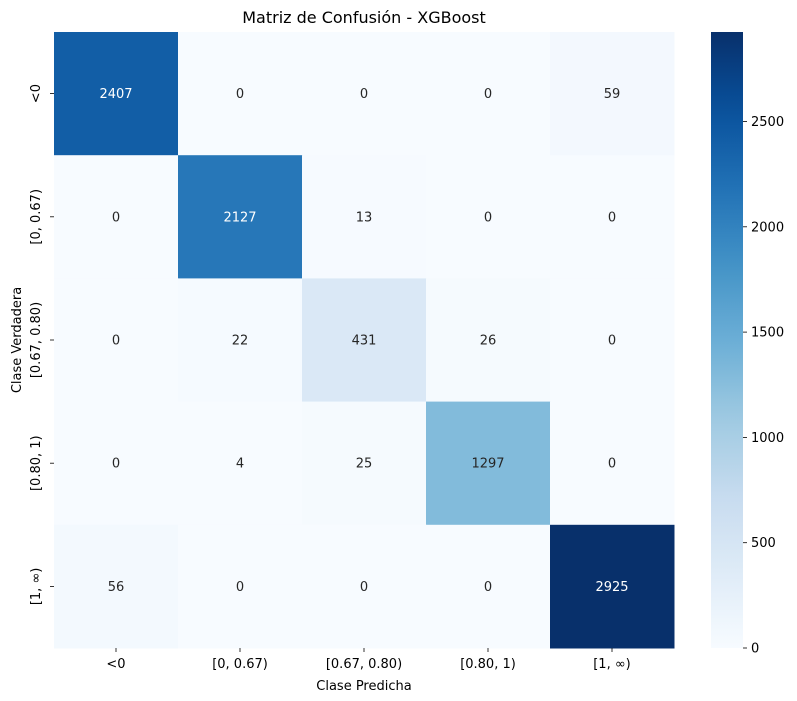 The width and height of the screenshot is (797, 701). I want to click on cell-value-label: 1297, so click(487, 464).